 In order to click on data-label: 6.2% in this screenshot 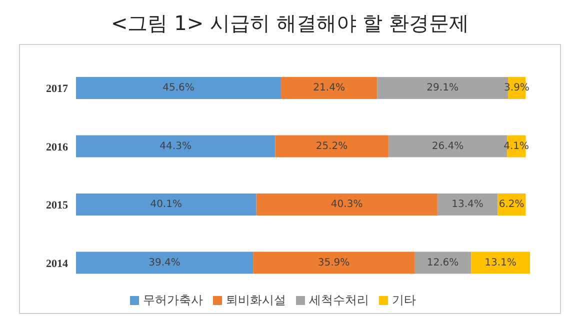, I will do `click(511, 204)`.